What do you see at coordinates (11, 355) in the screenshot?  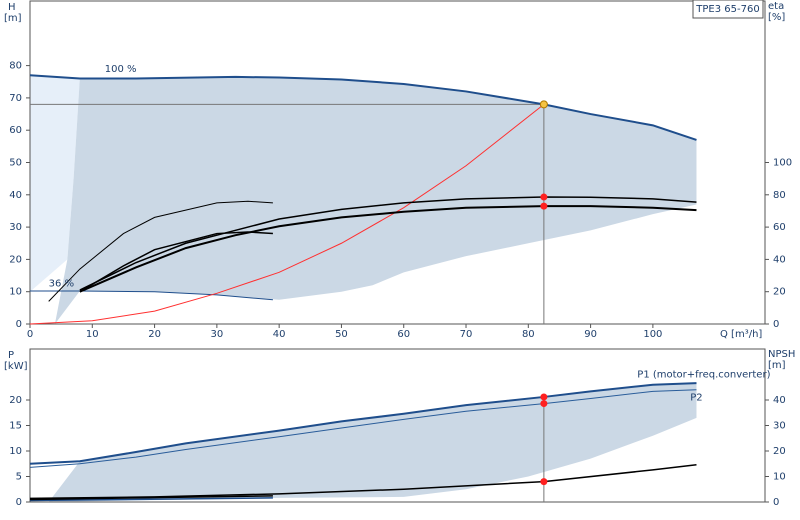 I see `y-axis-label: P` at bounding box center [11, 355].